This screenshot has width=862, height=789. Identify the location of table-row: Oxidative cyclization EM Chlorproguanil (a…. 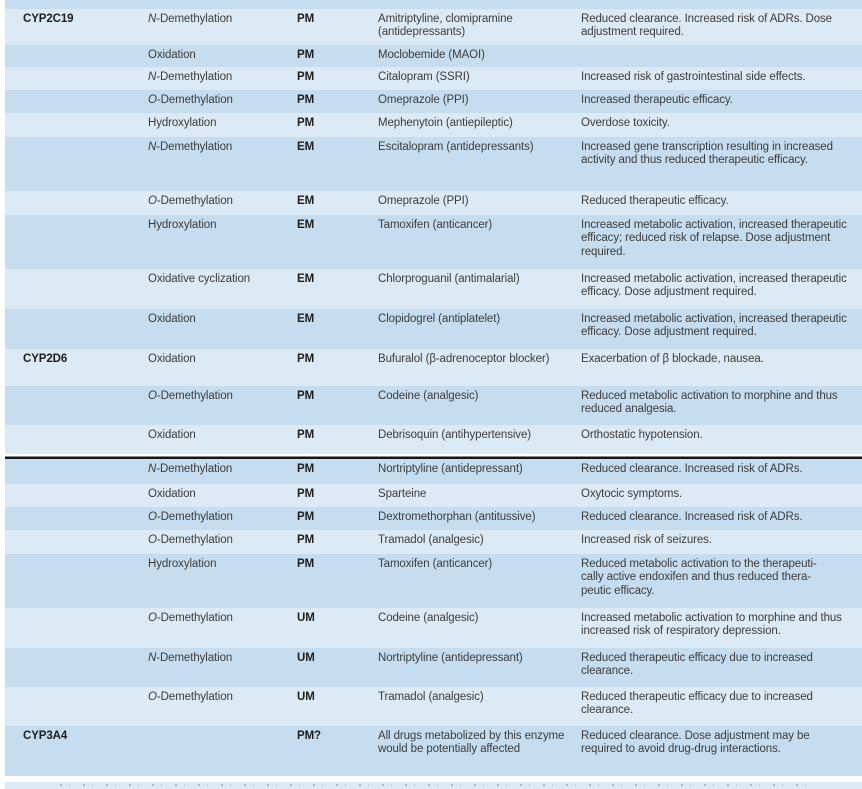
(433, 288).